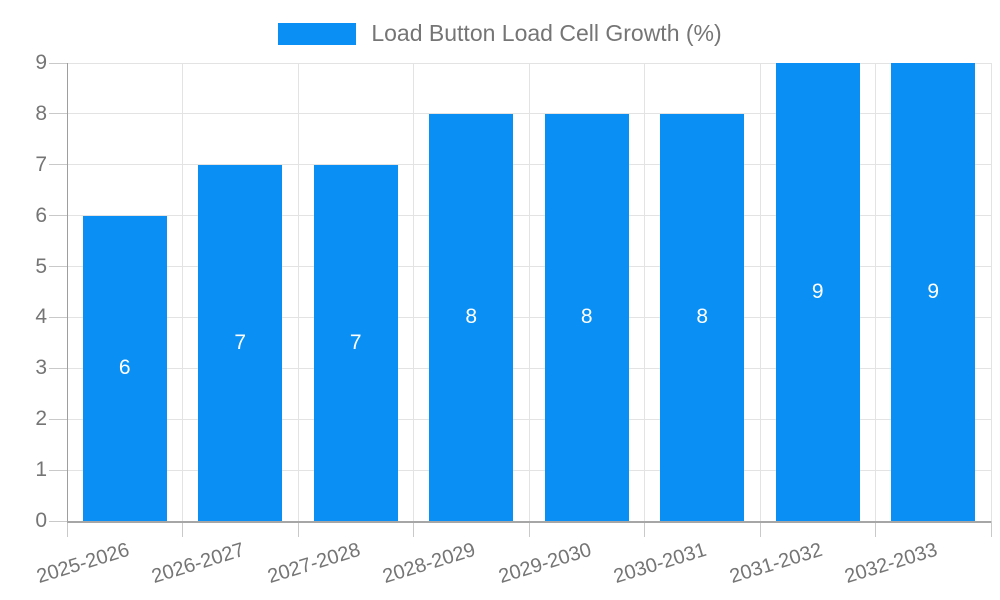 This screenshot has width=1000, height=600. Describe the element at coordinates (41, 215) in the screenshot. I see `y-axis-label: 6` at that location.